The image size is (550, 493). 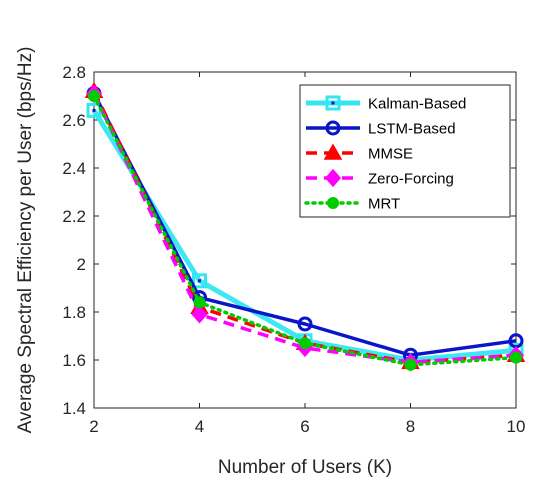 I want to click on x-tick-label: 10, so click(x=516, y=426).